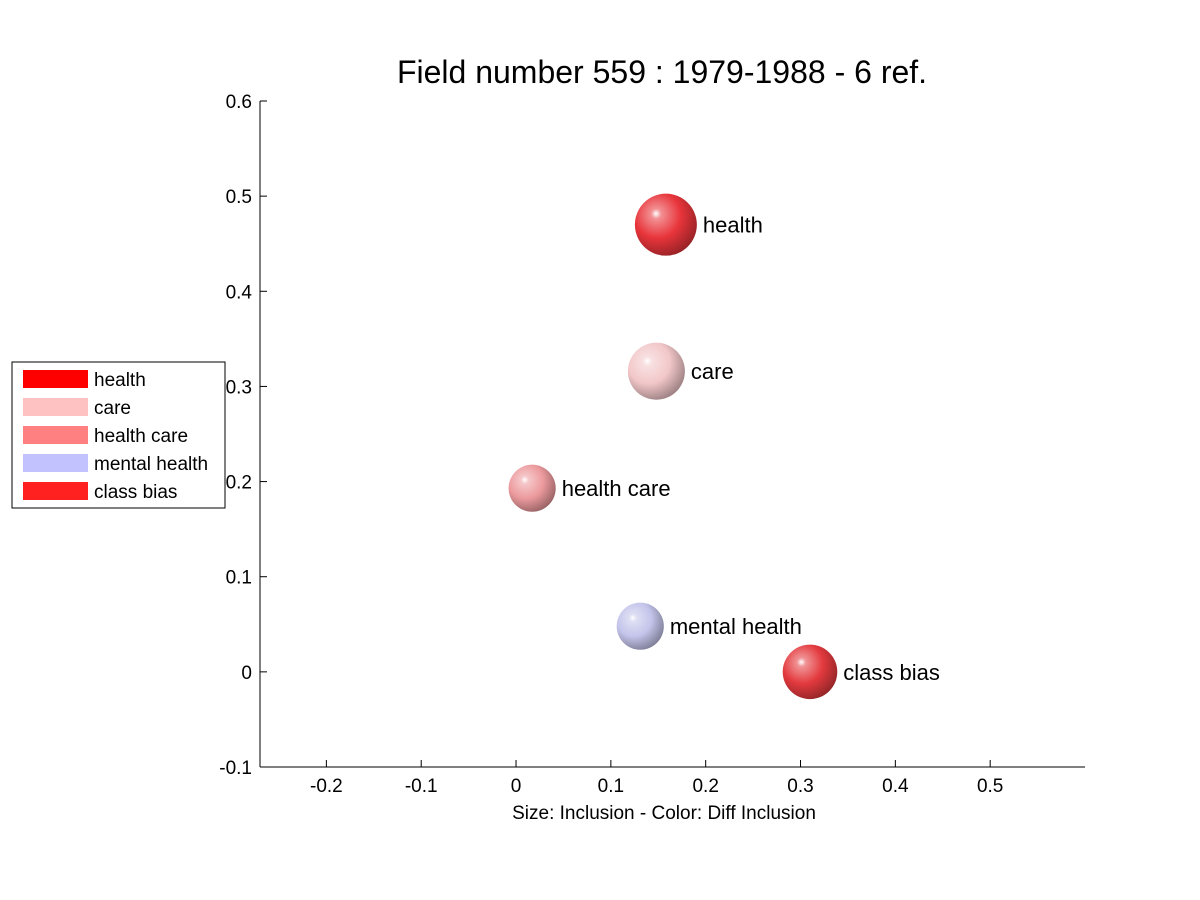 This screenshot has width=1200, height=900. Describe the element at coordinates (421, 786) in the screenshot. I see `x-tick-label: -0.1` at that location.